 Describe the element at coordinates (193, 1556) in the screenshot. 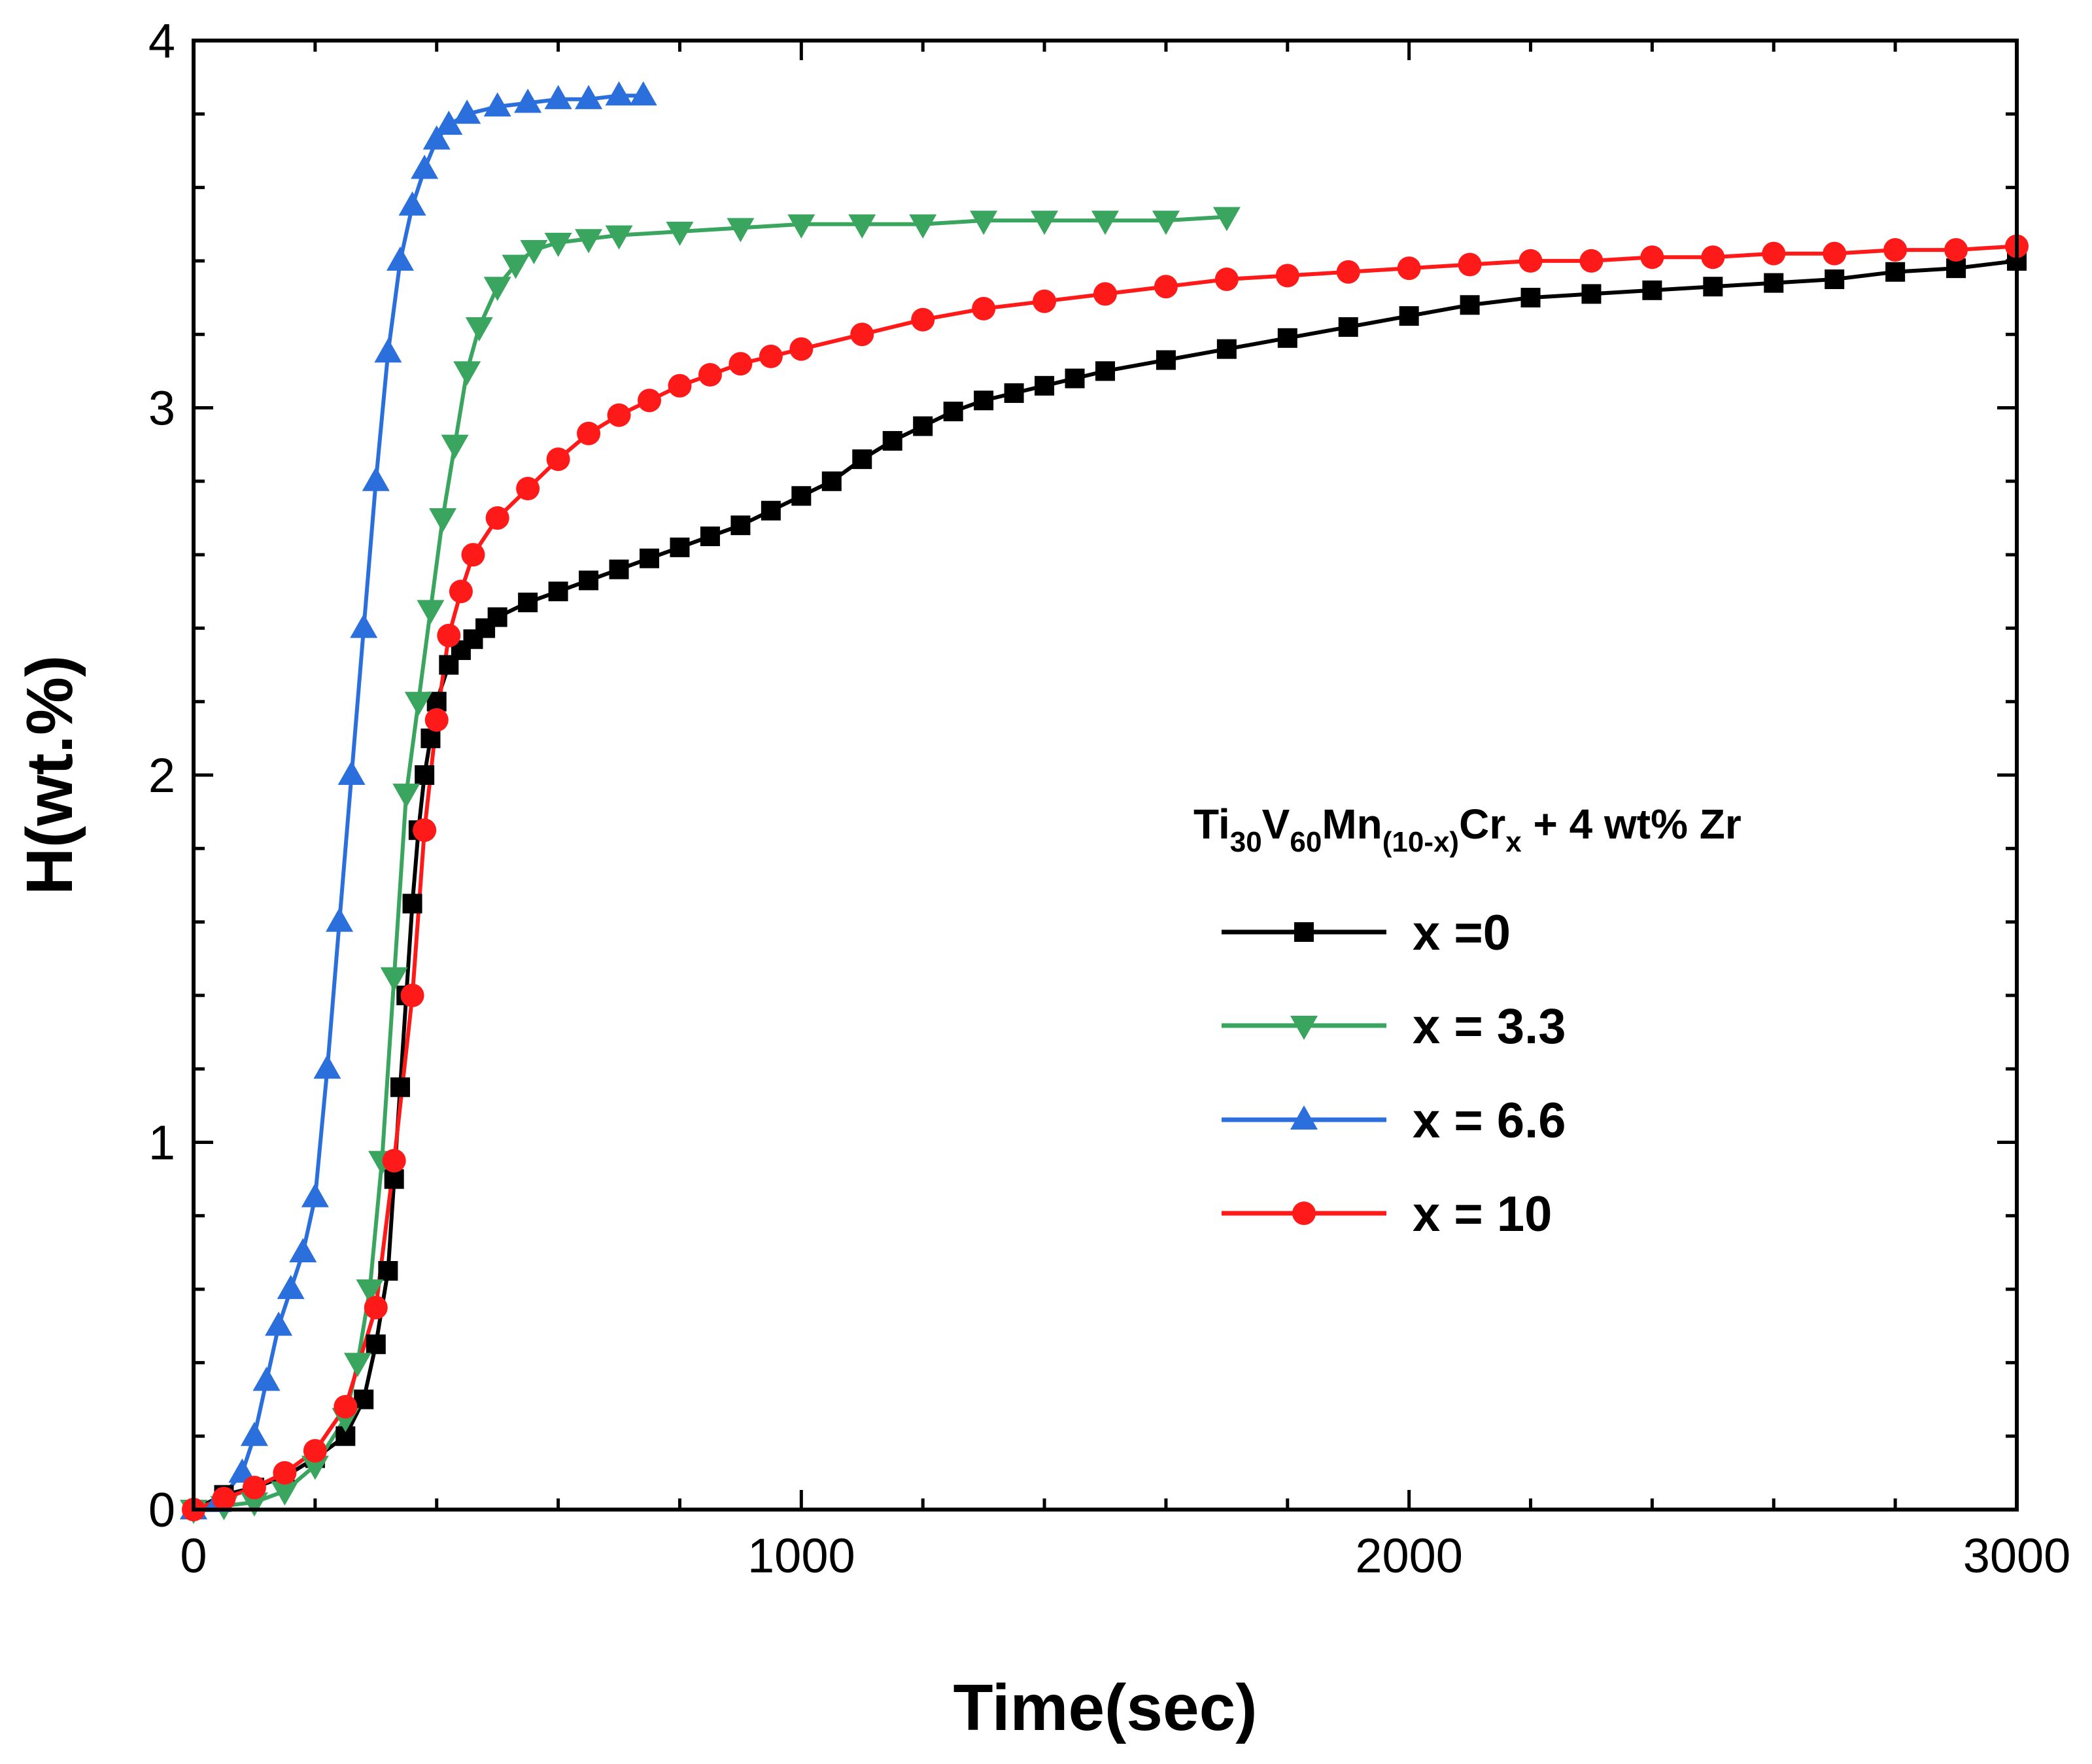

I see `x-tick-label: 0` at that location.